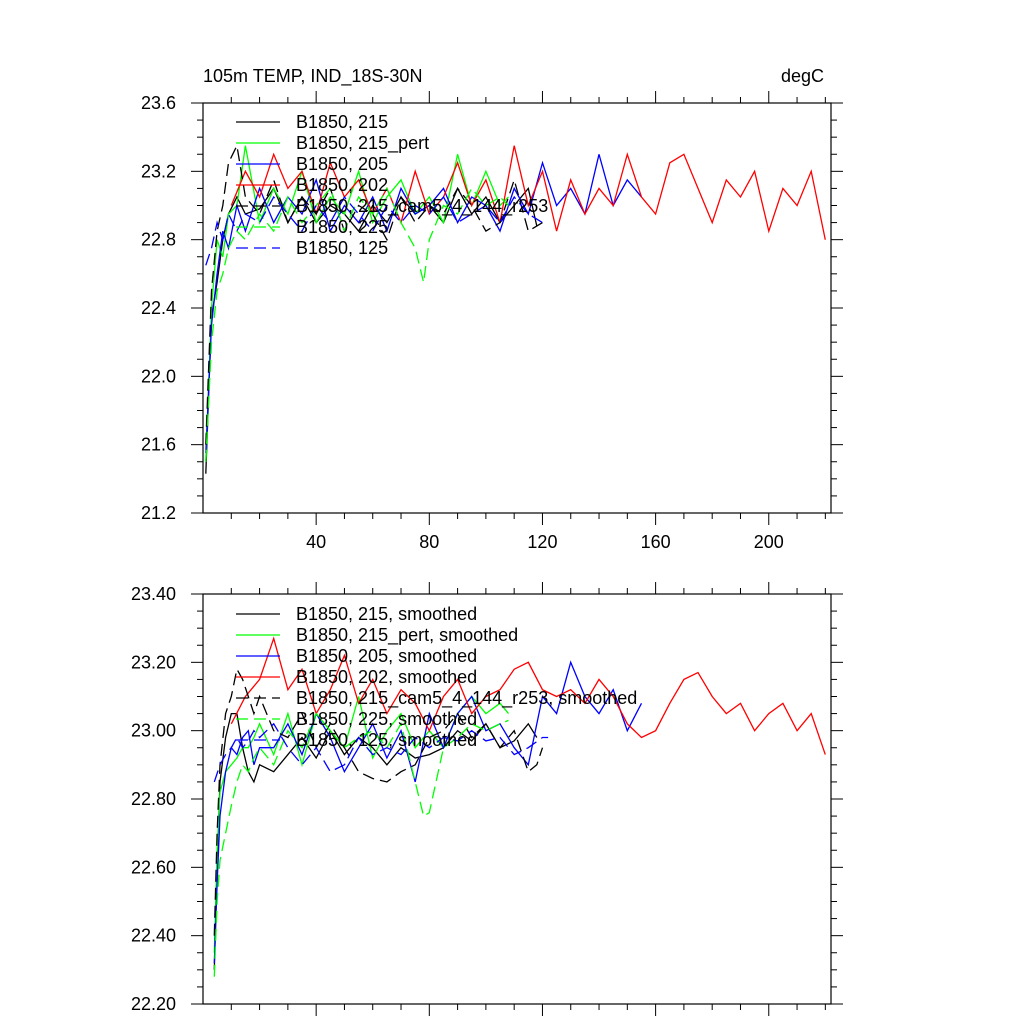  Describe the element at coordinates (362, 143) in the screenshot. I see `top-legend-label-1: B1850, 215_pert` at that location.